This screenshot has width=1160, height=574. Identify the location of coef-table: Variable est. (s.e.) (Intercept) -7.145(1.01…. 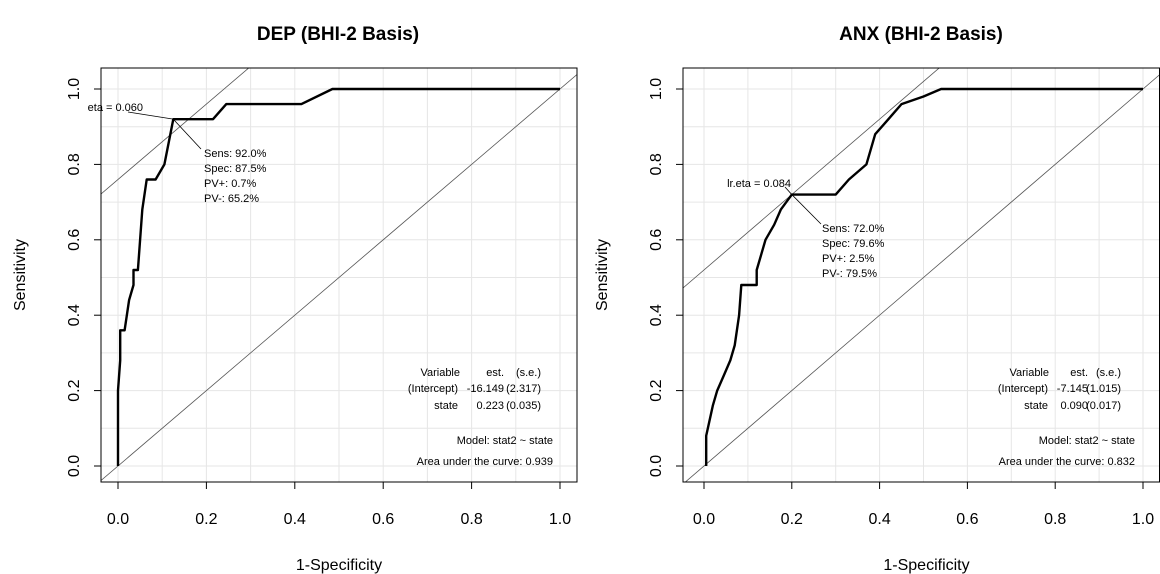
(1059, 389).